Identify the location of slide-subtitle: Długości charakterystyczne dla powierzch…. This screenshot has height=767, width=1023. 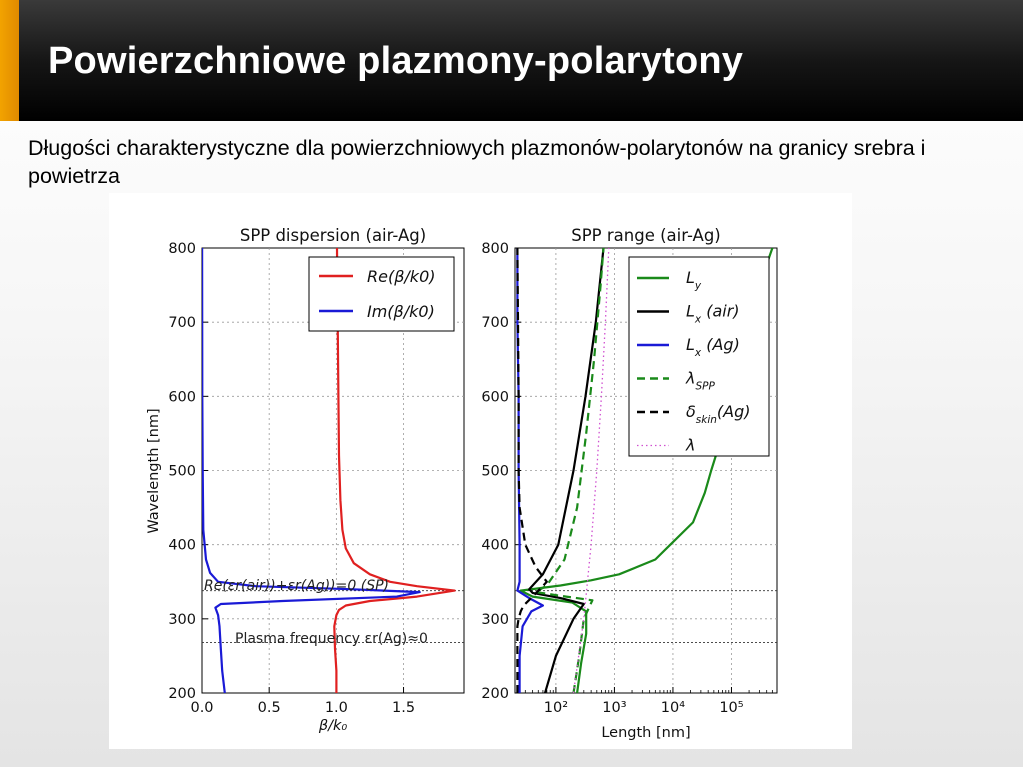
(477, 162).